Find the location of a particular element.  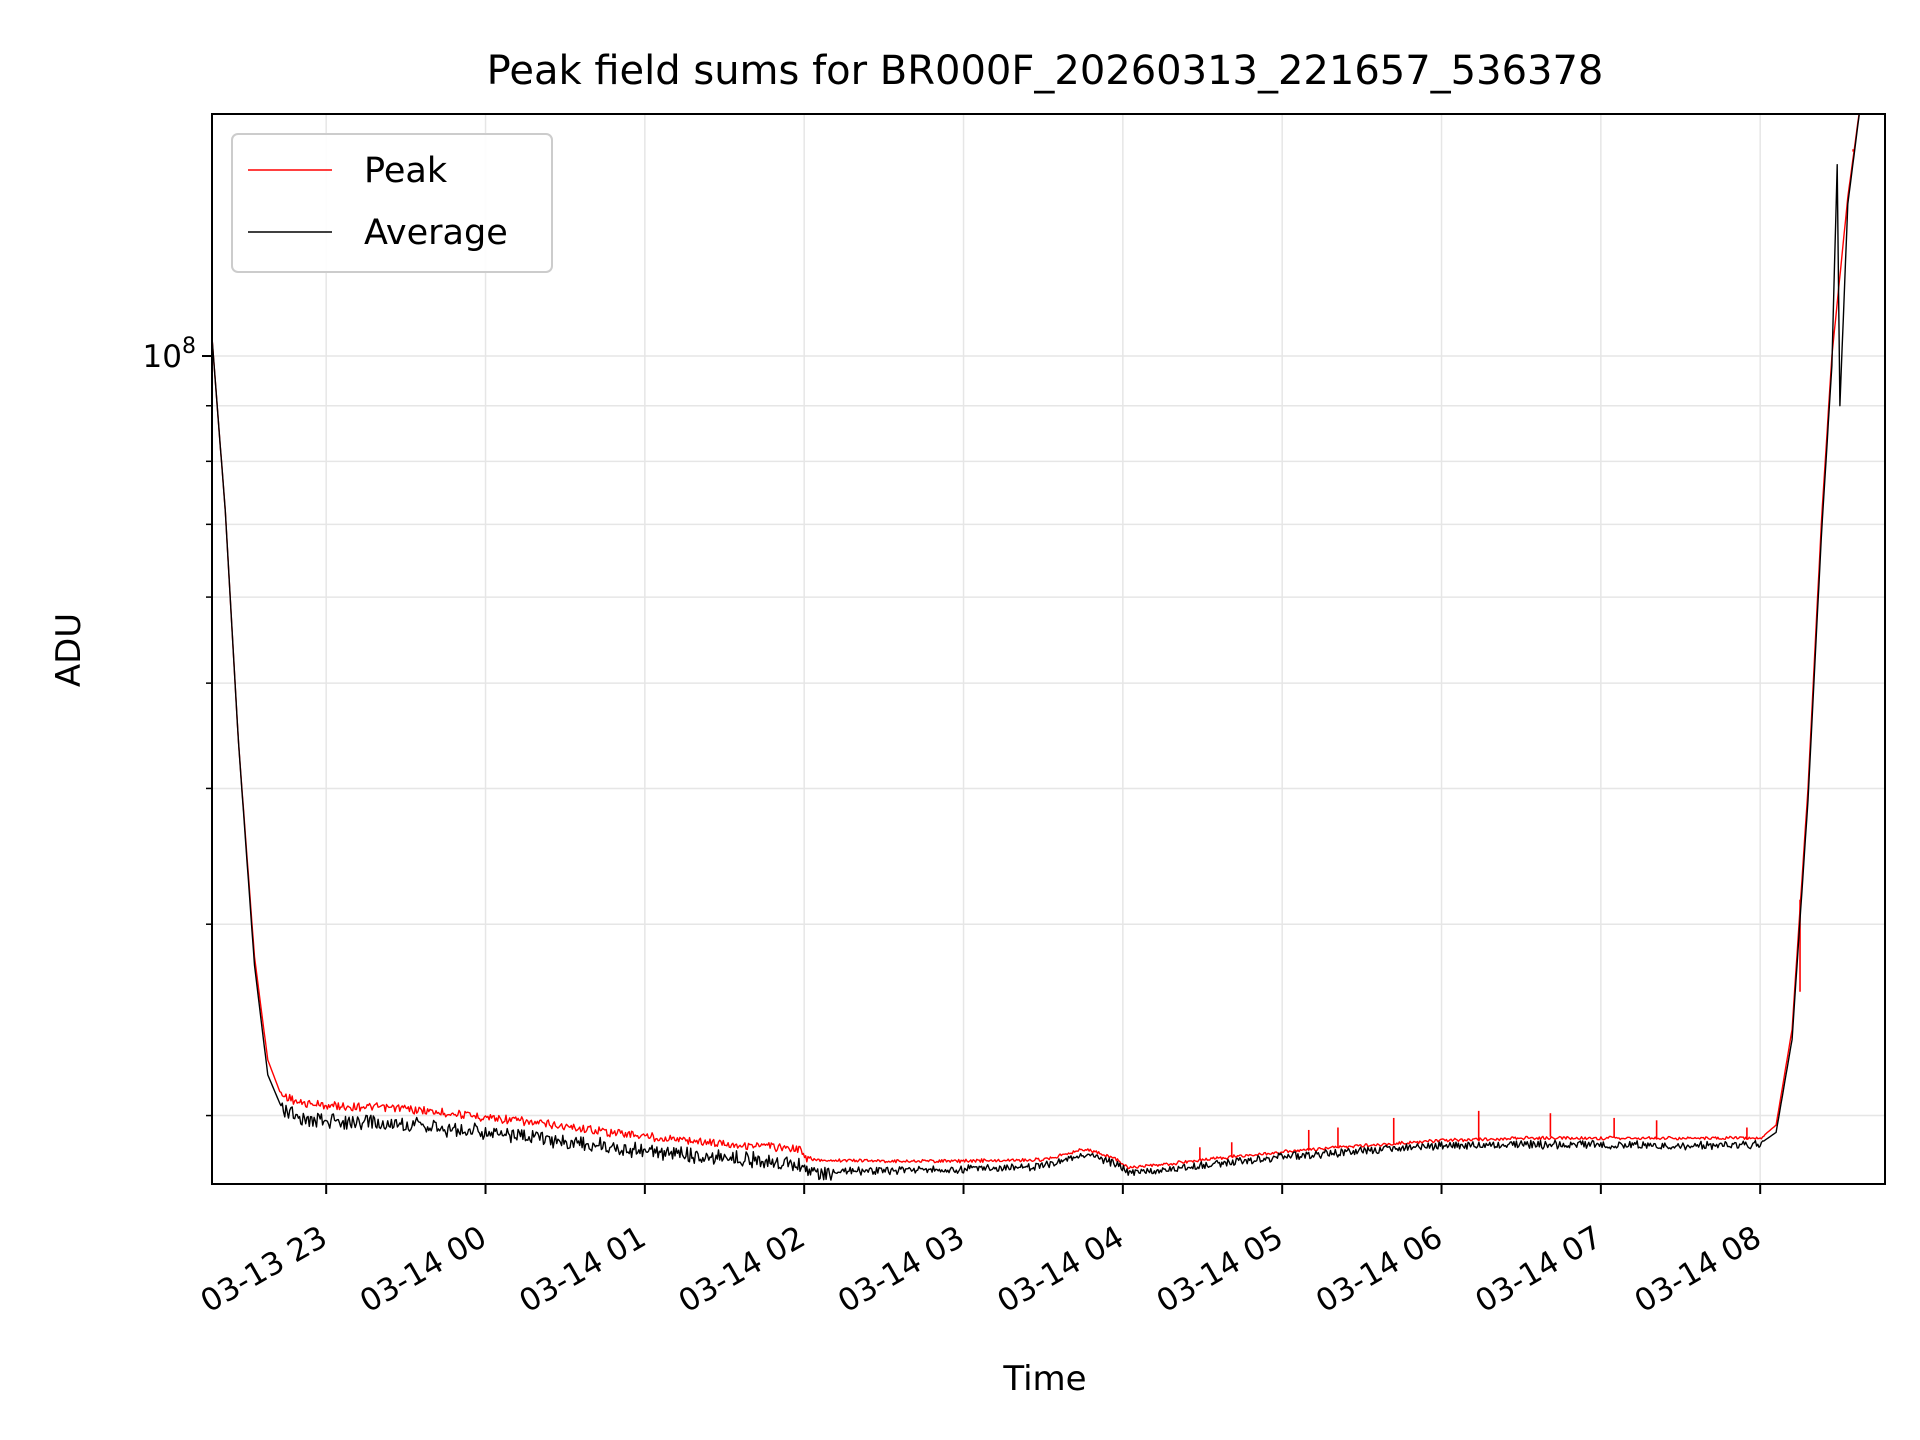

y-tick-base: 10 is located at coordinates (162, 357).